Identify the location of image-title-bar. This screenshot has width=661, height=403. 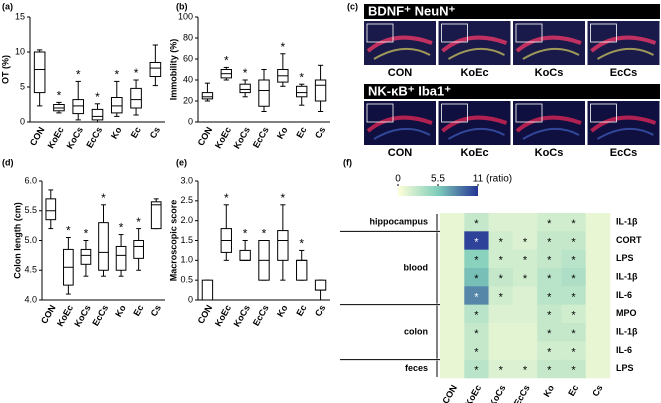
(512, 91).